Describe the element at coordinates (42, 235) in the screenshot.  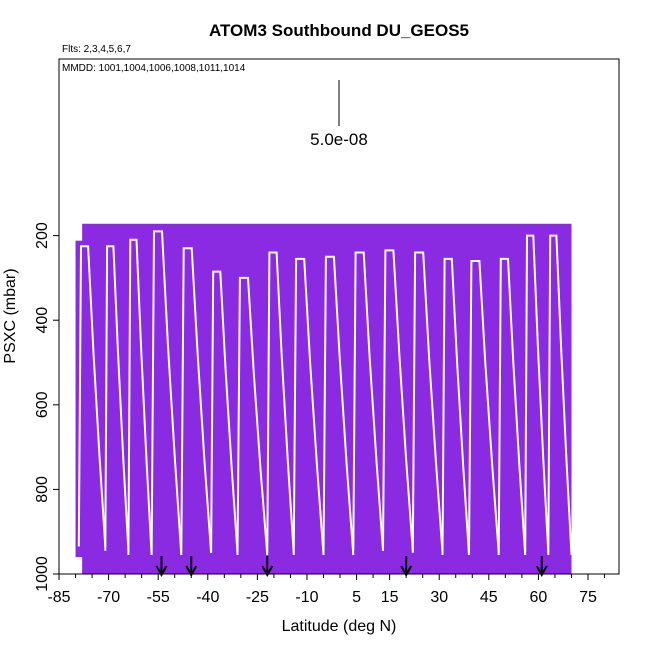
I see `y-tick-label: 200` at that location.